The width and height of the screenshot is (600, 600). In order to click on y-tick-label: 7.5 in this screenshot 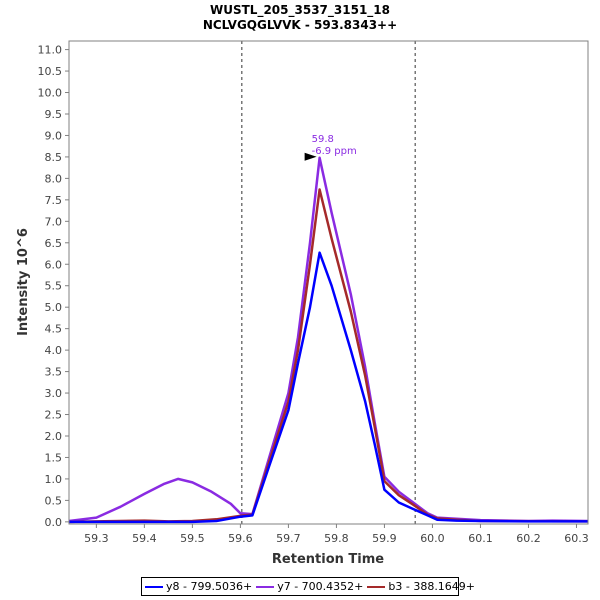, I will do `click(54, 200)`.